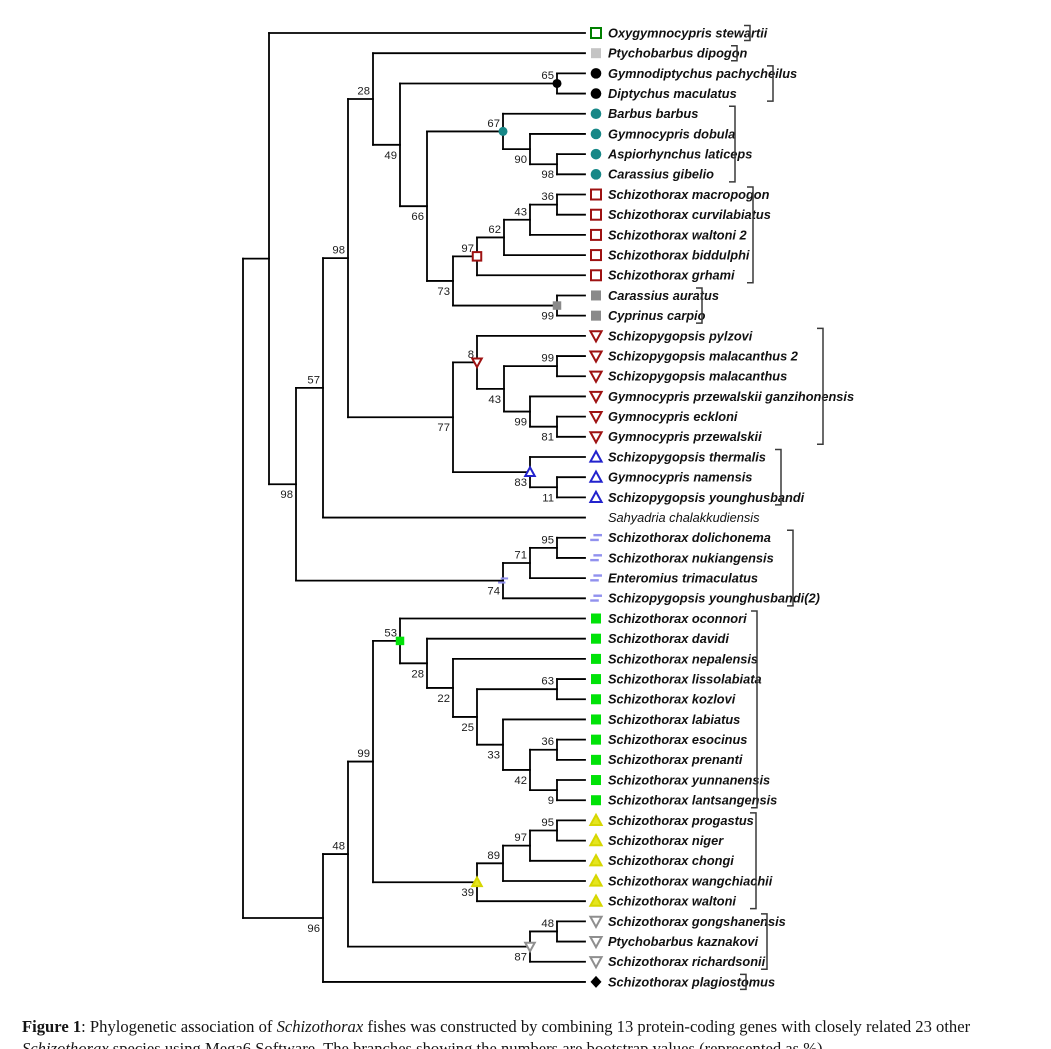  Describe the element at coordinates (477, 363) in the screenshot. I see `darkred-open-tri-down-node-icon` at that location.